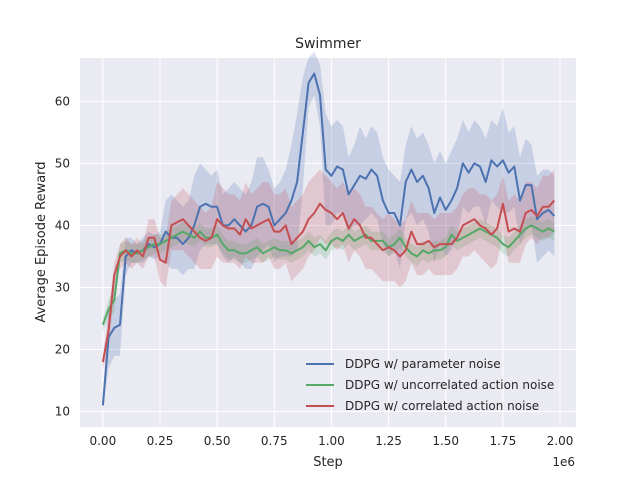 This screenshot has width=640, height=480. I want to click on legend-label-parameter-noise: DDPG w/ parameter noise, so click(423, 364).